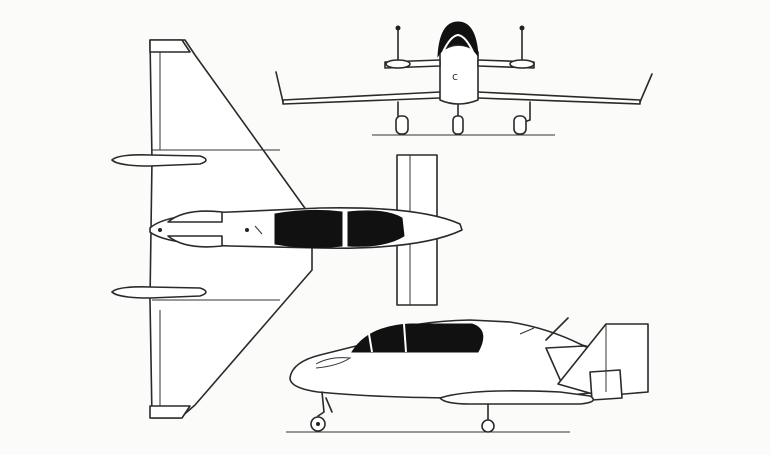 This screenshot has width=770, height=455. I want to click on front-pod-right, so click(522, 64).